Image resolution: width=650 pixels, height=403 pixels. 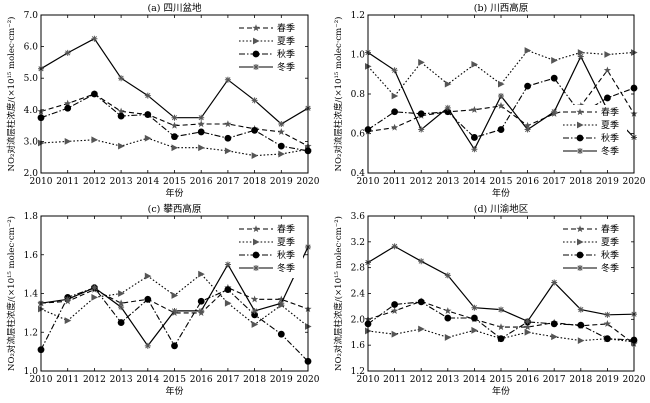 I want to click on series-triangle, so click(x=175, y=300).